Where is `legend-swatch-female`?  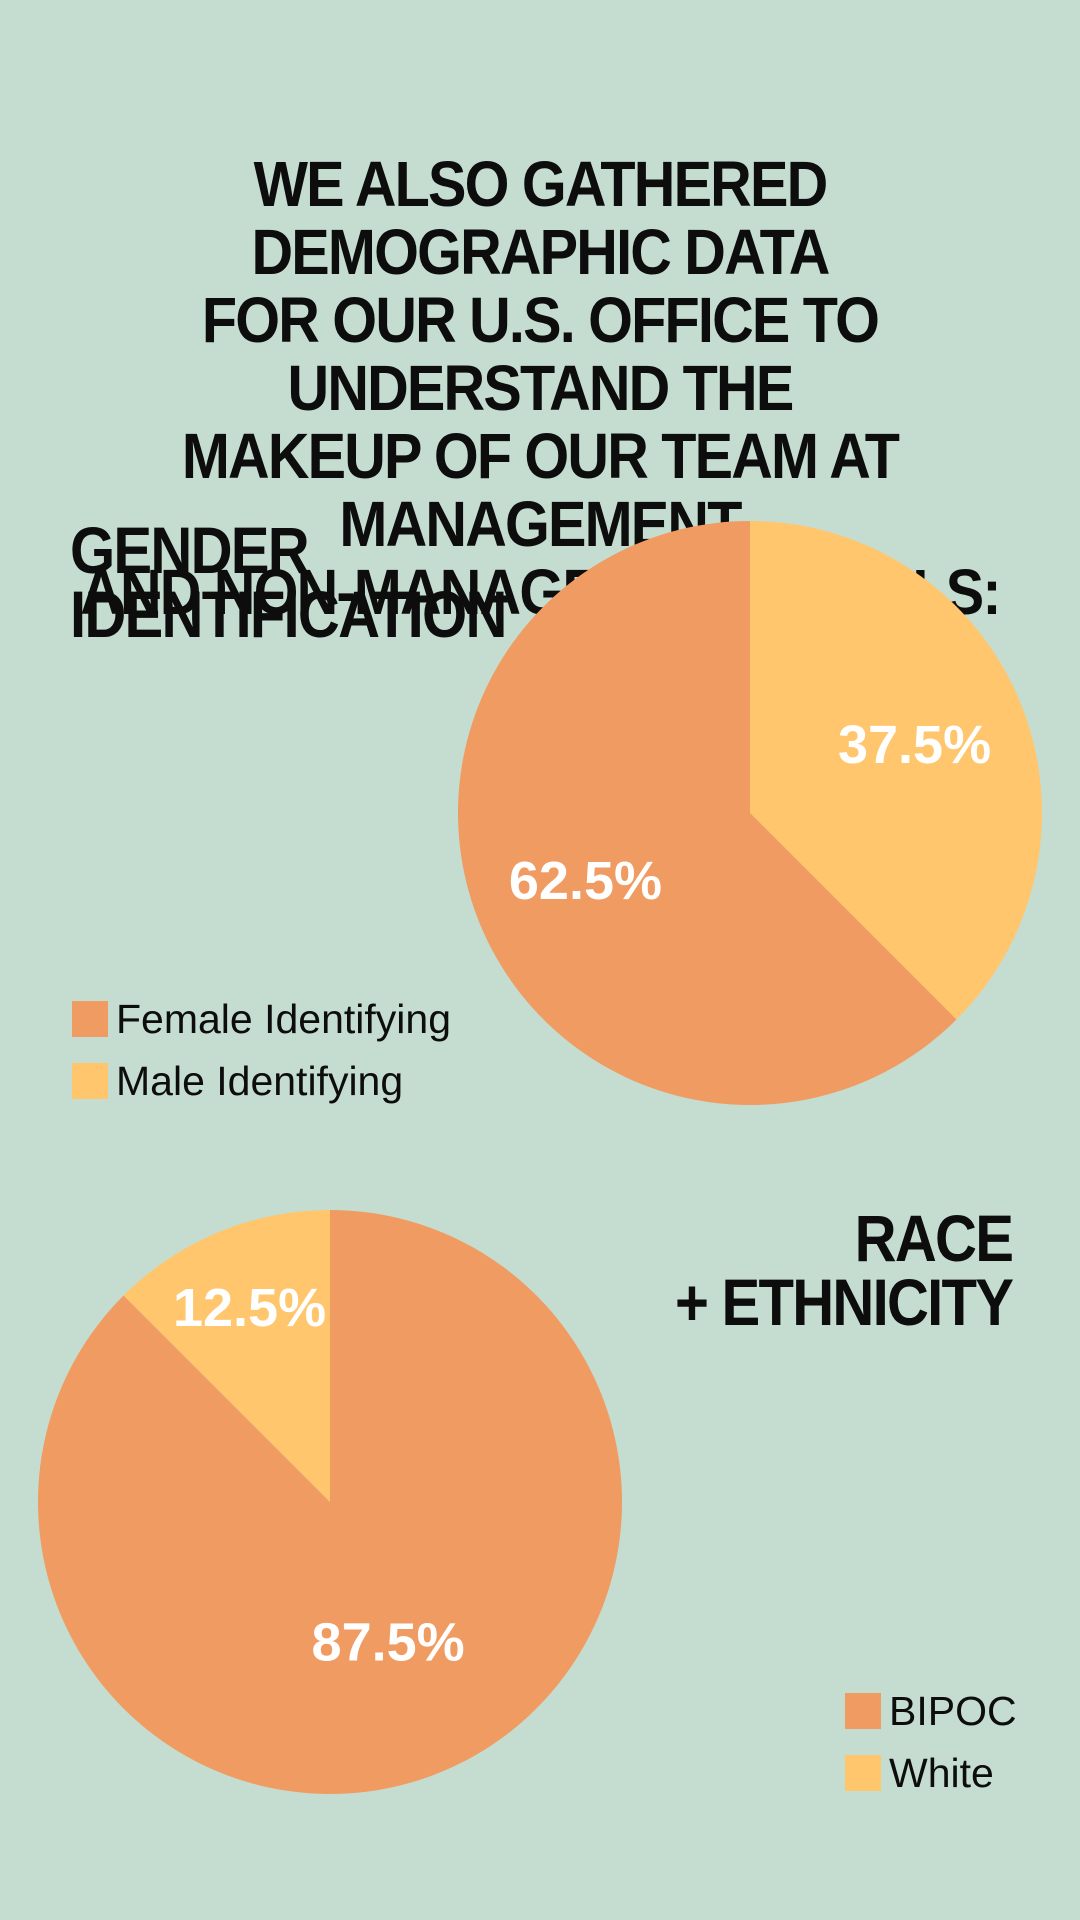
legend-swatch-female is located at coordinates (90, 1019).